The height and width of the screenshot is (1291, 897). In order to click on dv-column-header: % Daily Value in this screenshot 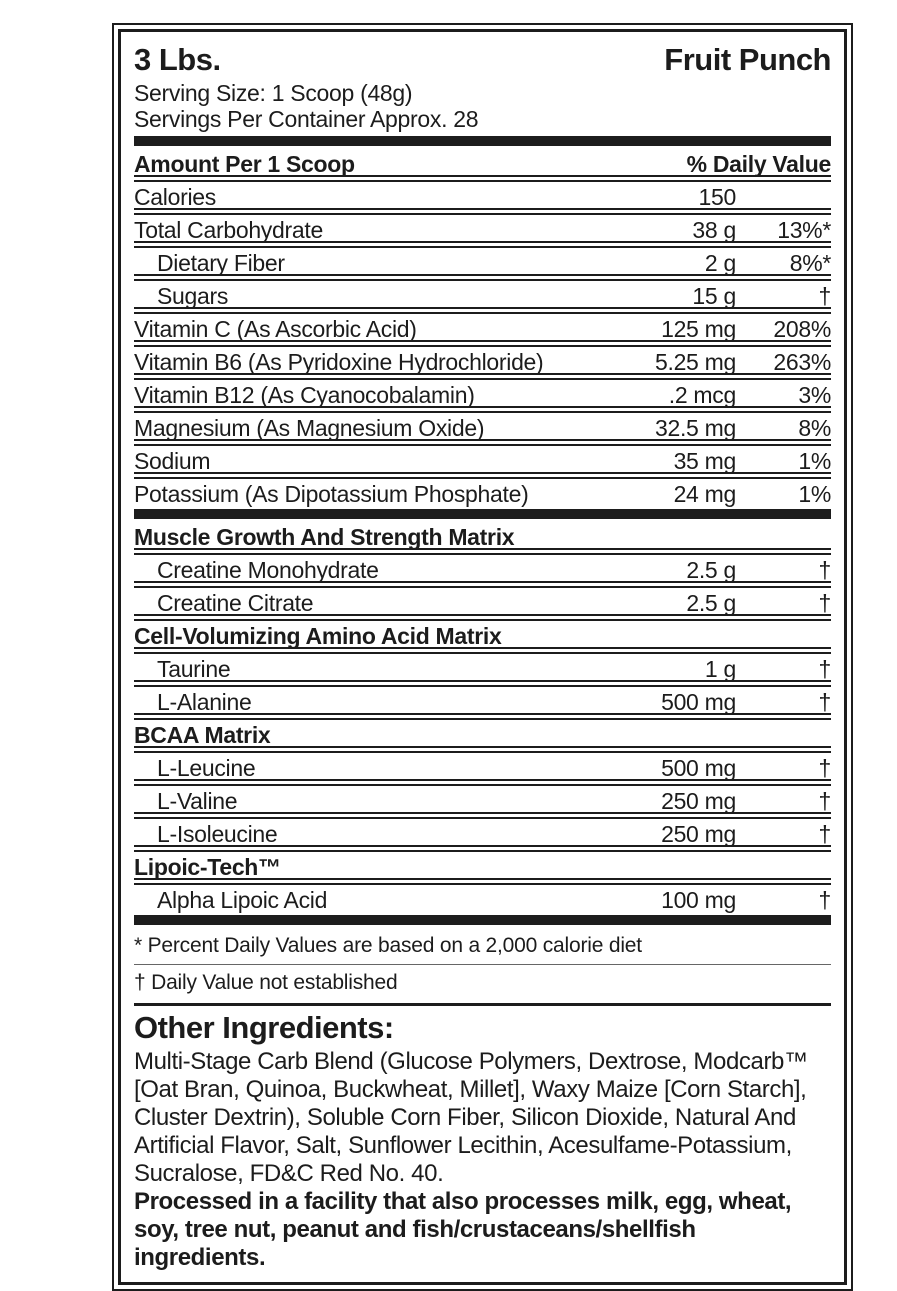, I will do `click(759, 164)`.